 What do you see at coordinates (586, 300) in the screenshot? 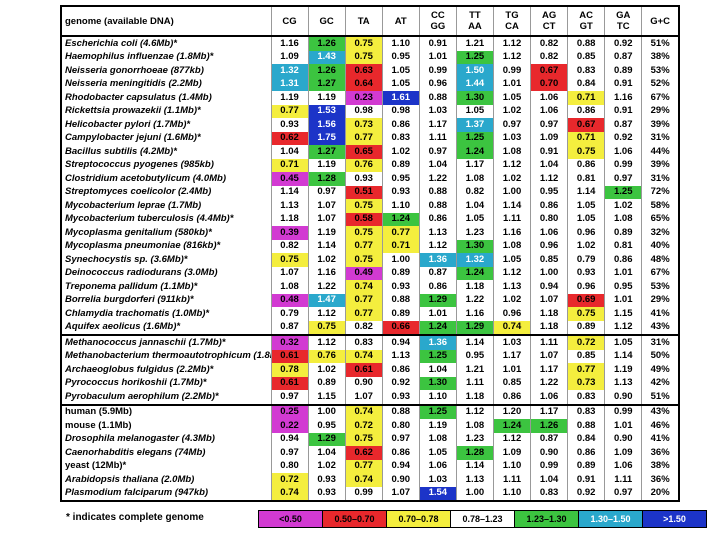
I see `value-cell: 0.69` at bounding box center [586, 300].